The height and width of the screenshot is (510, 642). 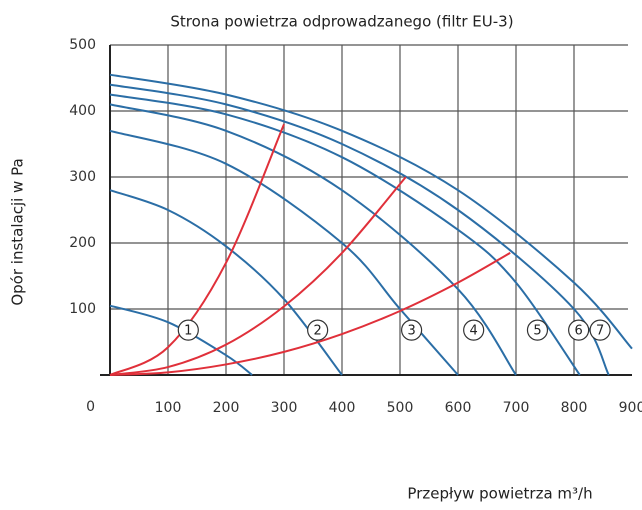 I want to click on x-tick-label: 500, so click(x=400, y=408).